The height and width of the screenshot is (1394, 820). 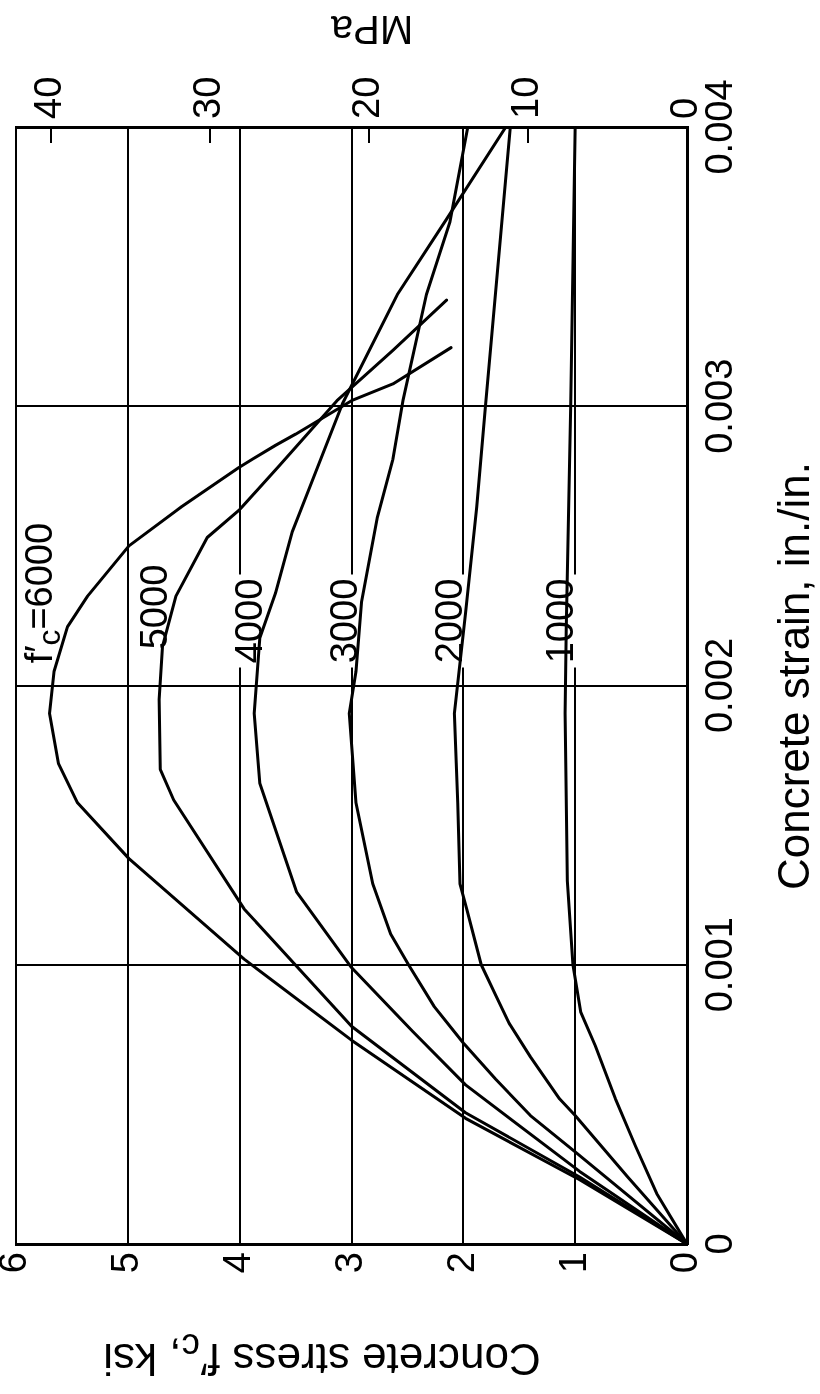 What do you see at coordinates (572, 1263) in the screenshot?
I see `x-tick-label: 1` at bounding box center [572, 1263].